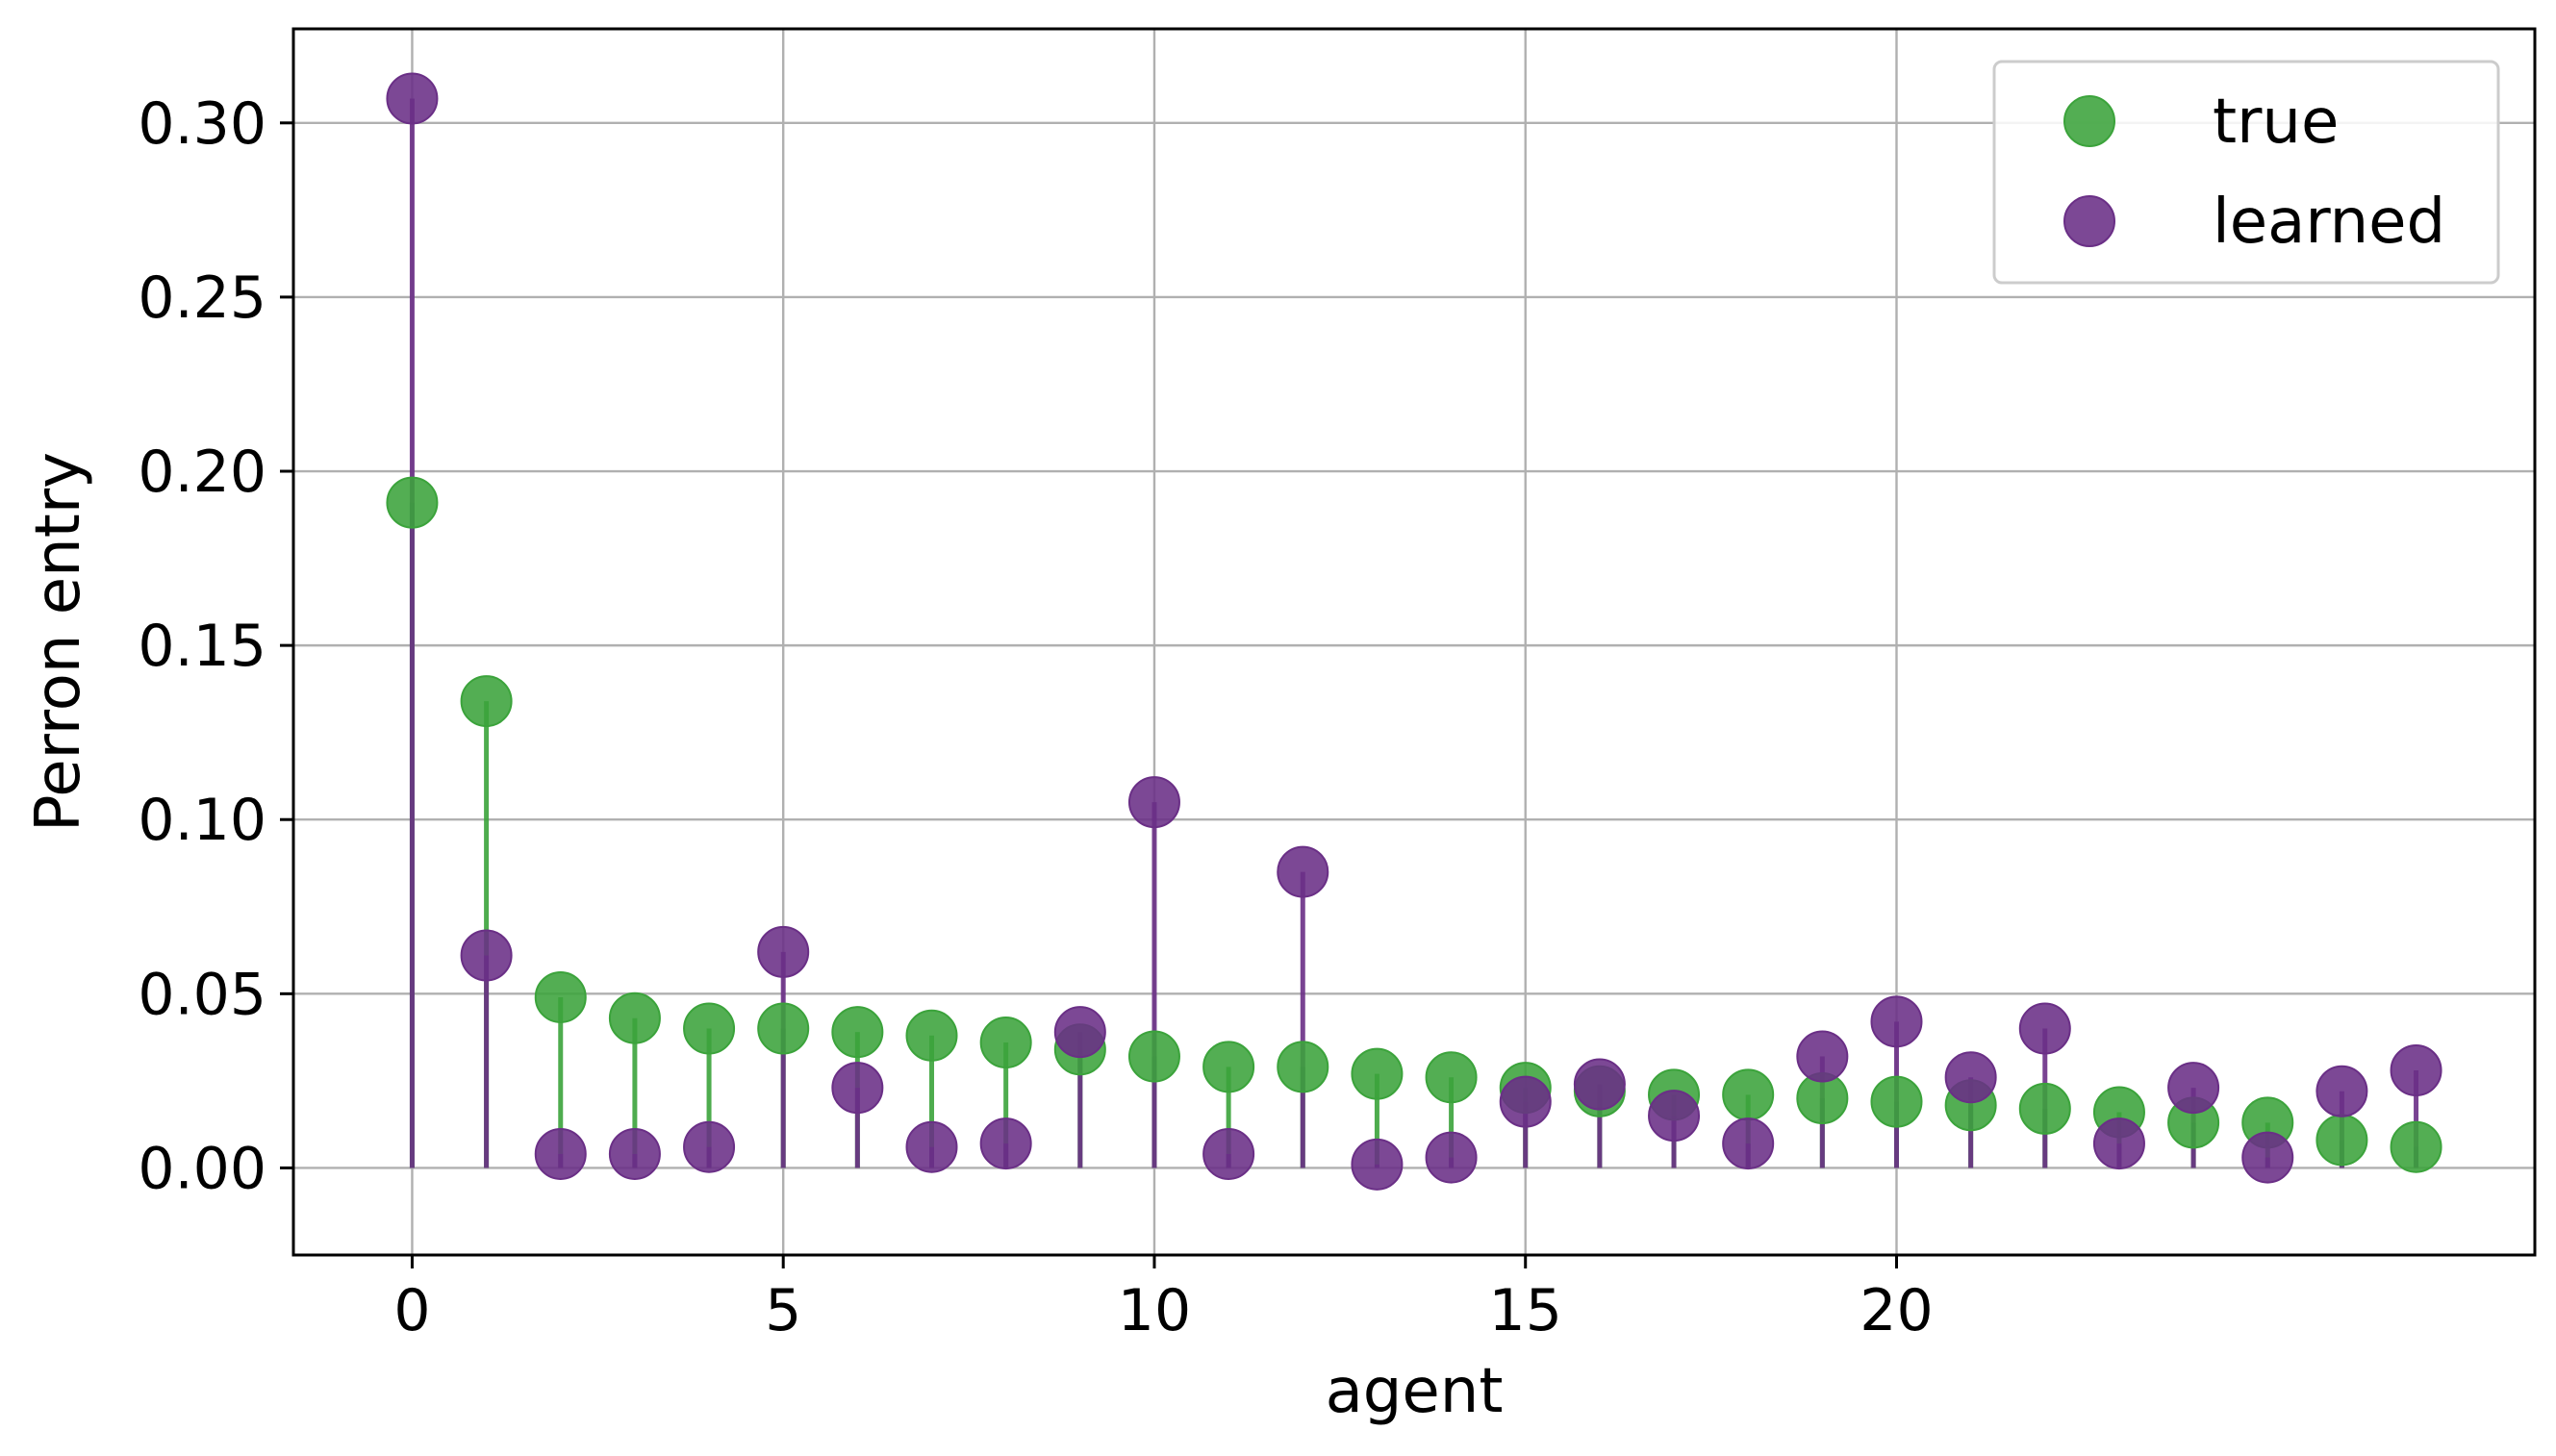 The height and width of the screenshot is (1456, 2556). Describe the element at coordinates (1896, 1311) in the screenshot. I see `x-tick-label: 20` at that location.